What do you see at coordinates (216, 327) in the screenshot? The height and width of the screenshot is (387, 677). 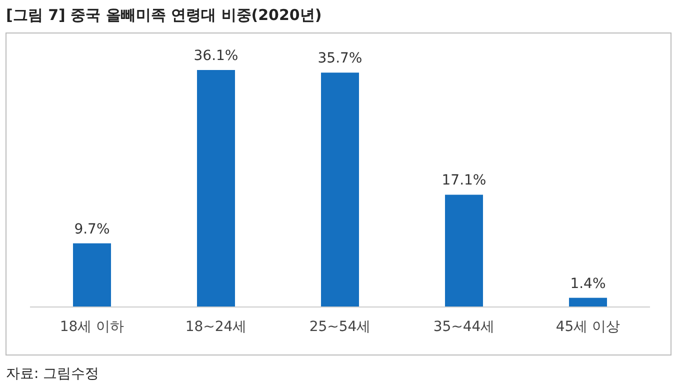 I see `x-tick-label: 18~24세` at bounding box center [216, 327].